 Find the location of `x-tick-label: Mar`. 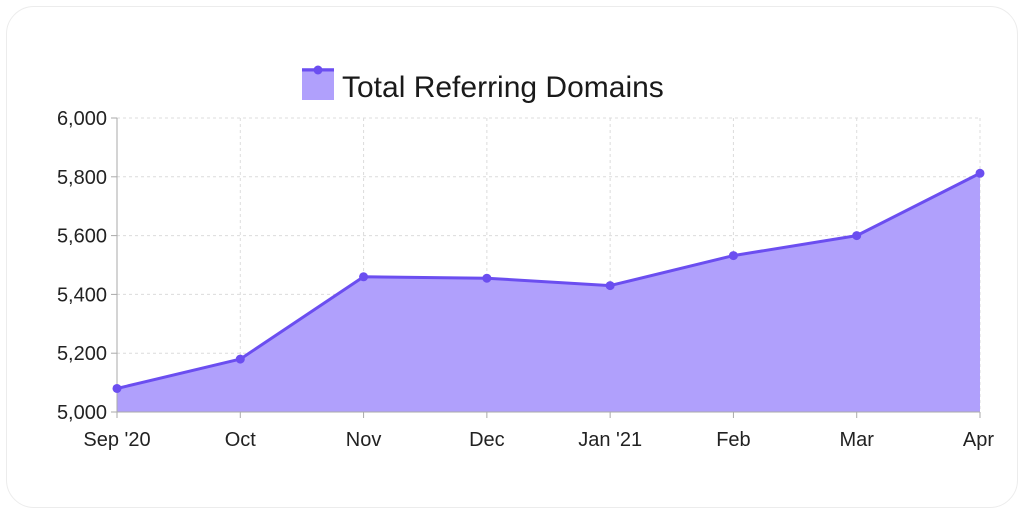

x-tick-label: Mar is located at coordinates (856, 440).